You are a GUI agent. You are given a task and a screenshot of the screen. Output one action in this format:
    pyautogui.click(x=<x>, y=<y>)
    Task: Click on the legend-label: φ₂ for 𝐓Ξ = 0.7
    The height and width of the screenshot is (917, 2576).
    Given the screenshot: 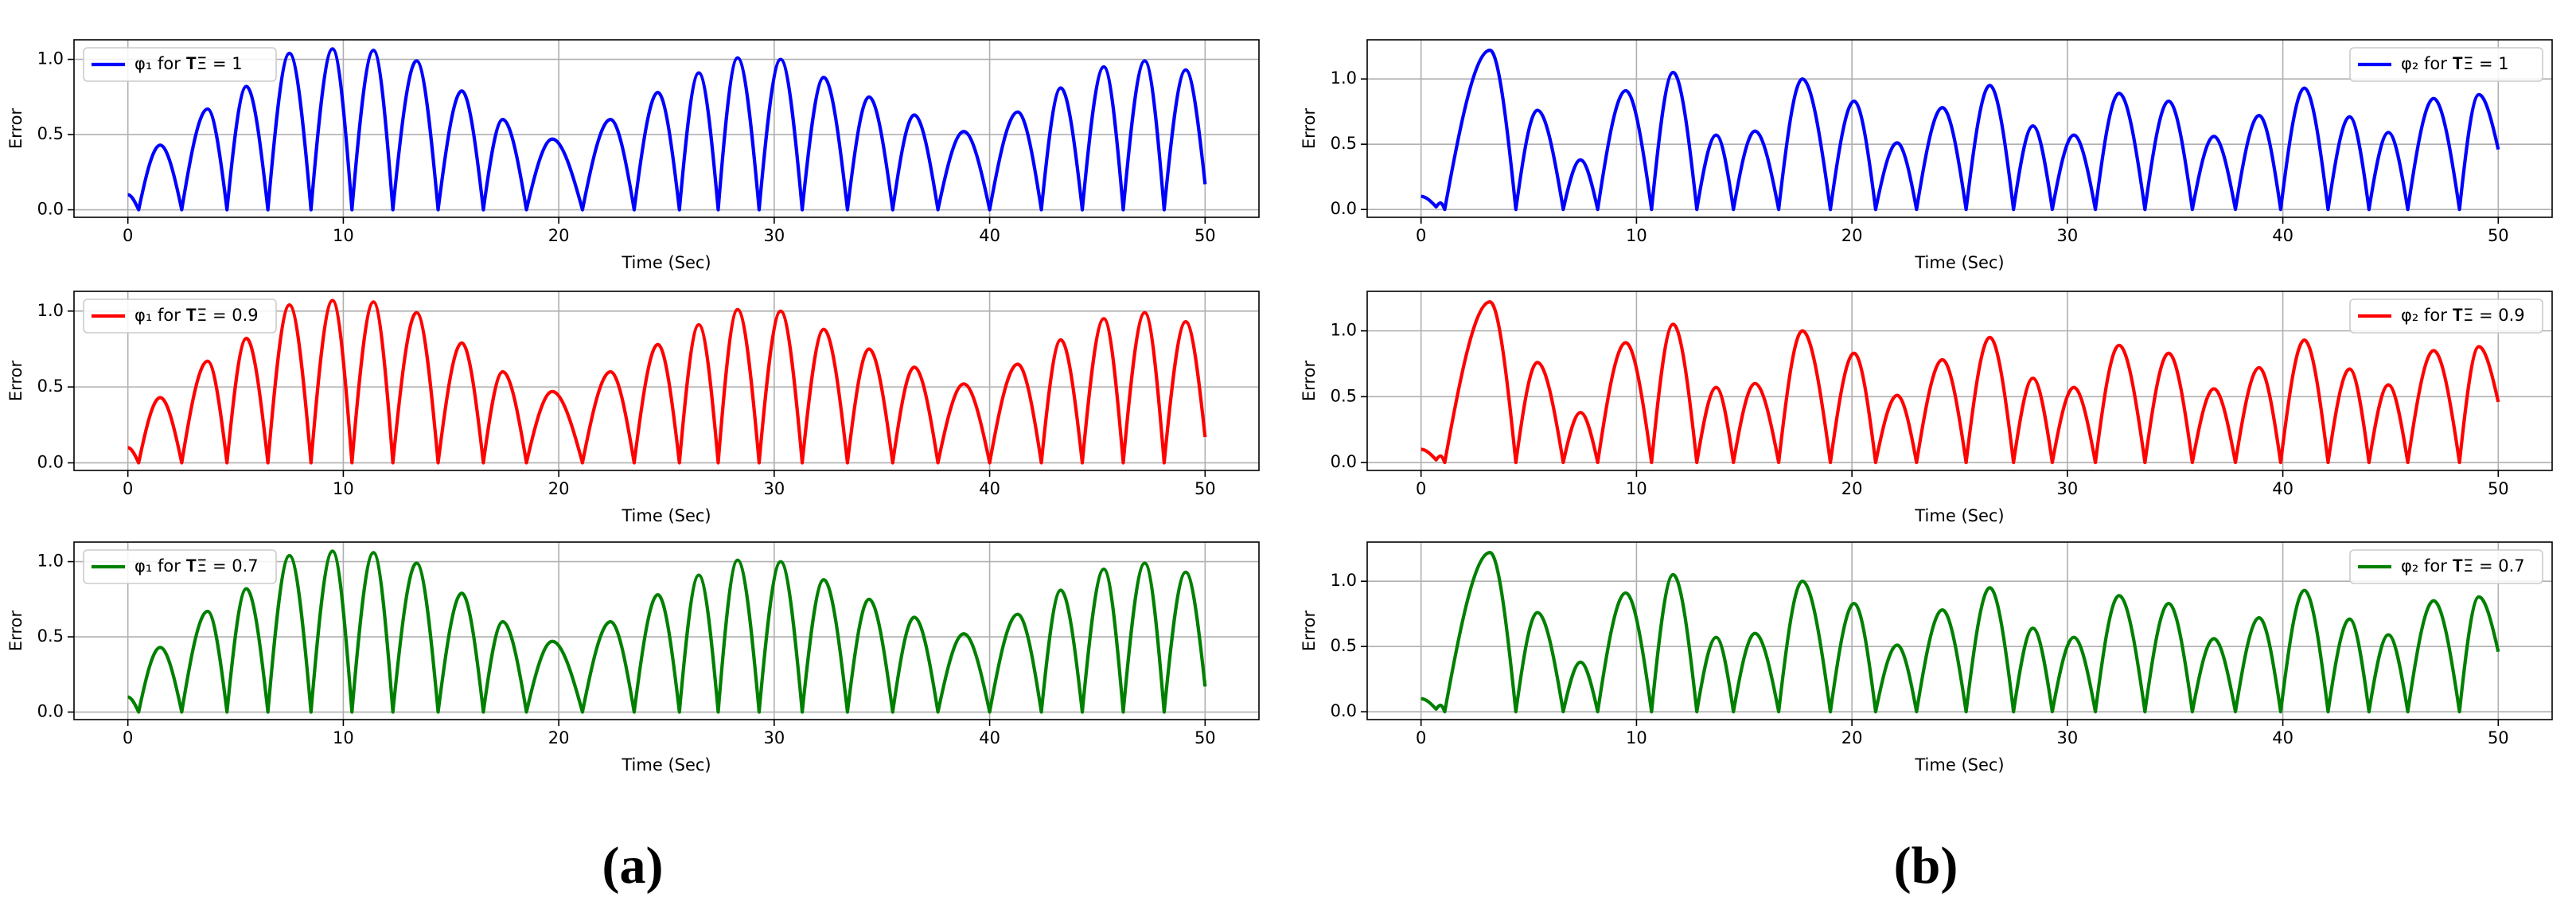 What is the action you would take?
    pyautogui.click(x=2463, y=566)
    